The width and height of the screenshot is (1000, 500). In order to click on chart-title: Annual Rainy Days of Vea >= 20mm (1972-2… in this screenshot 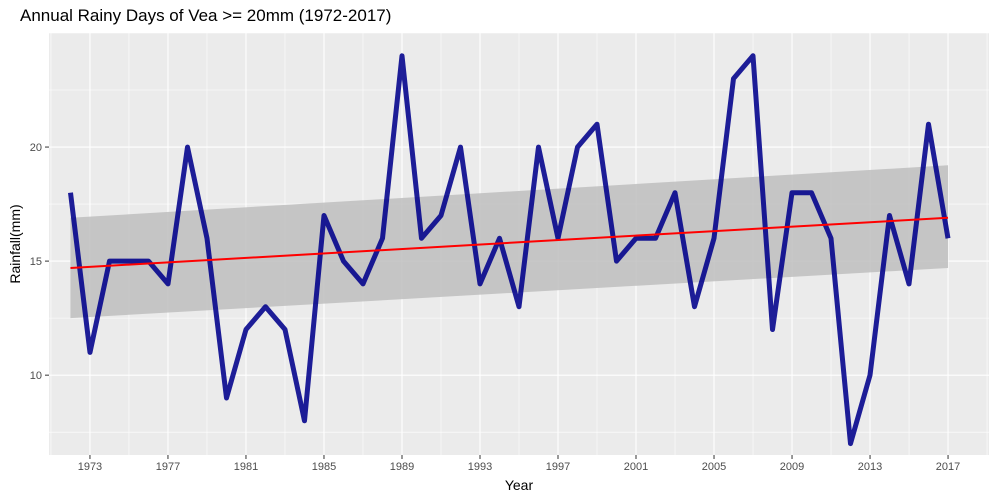, I will do `click(206, 15)`.